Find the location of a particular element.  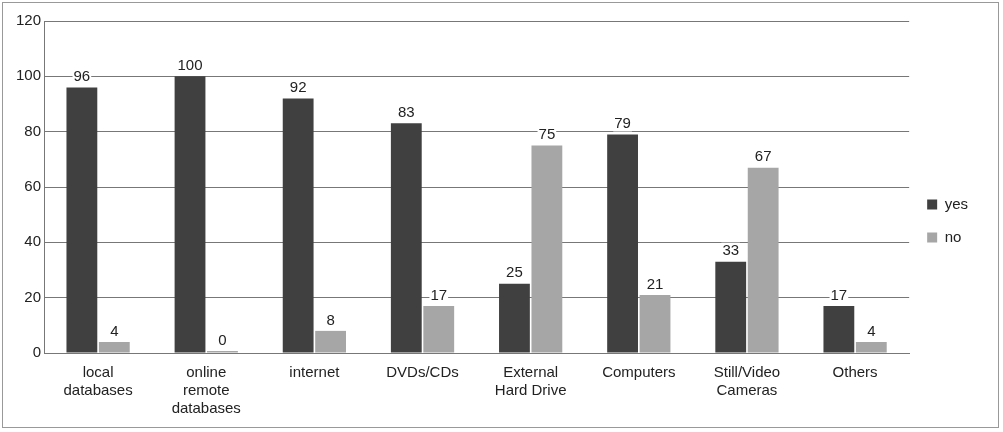

legend-label: yes is located at coordinates (956, 203).